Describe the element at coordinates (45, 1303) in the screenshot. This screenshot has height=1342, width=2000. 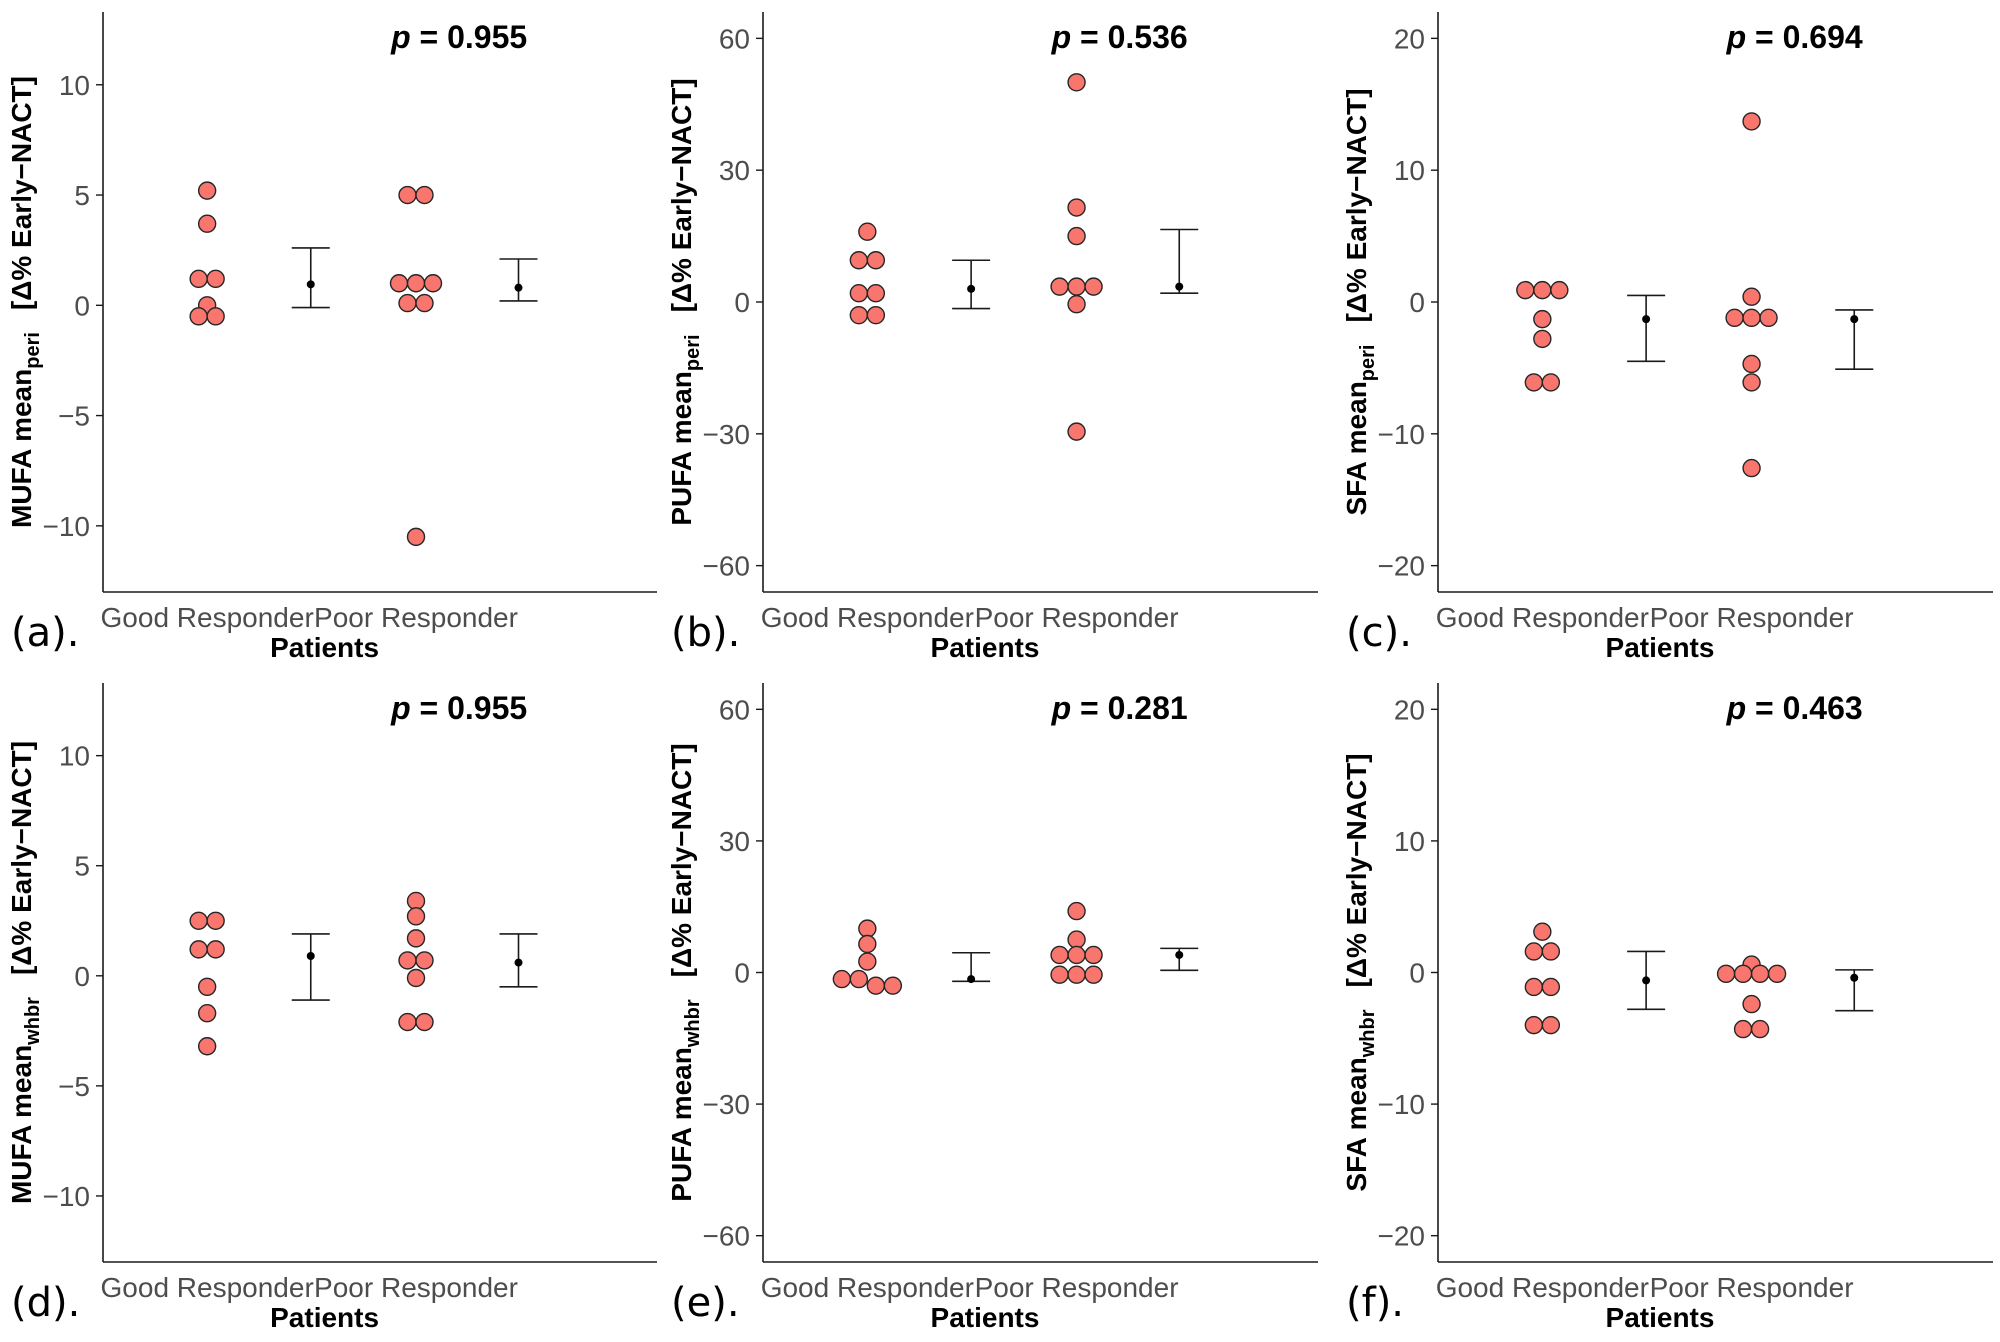
I see `panel-label: (d).` at that location.